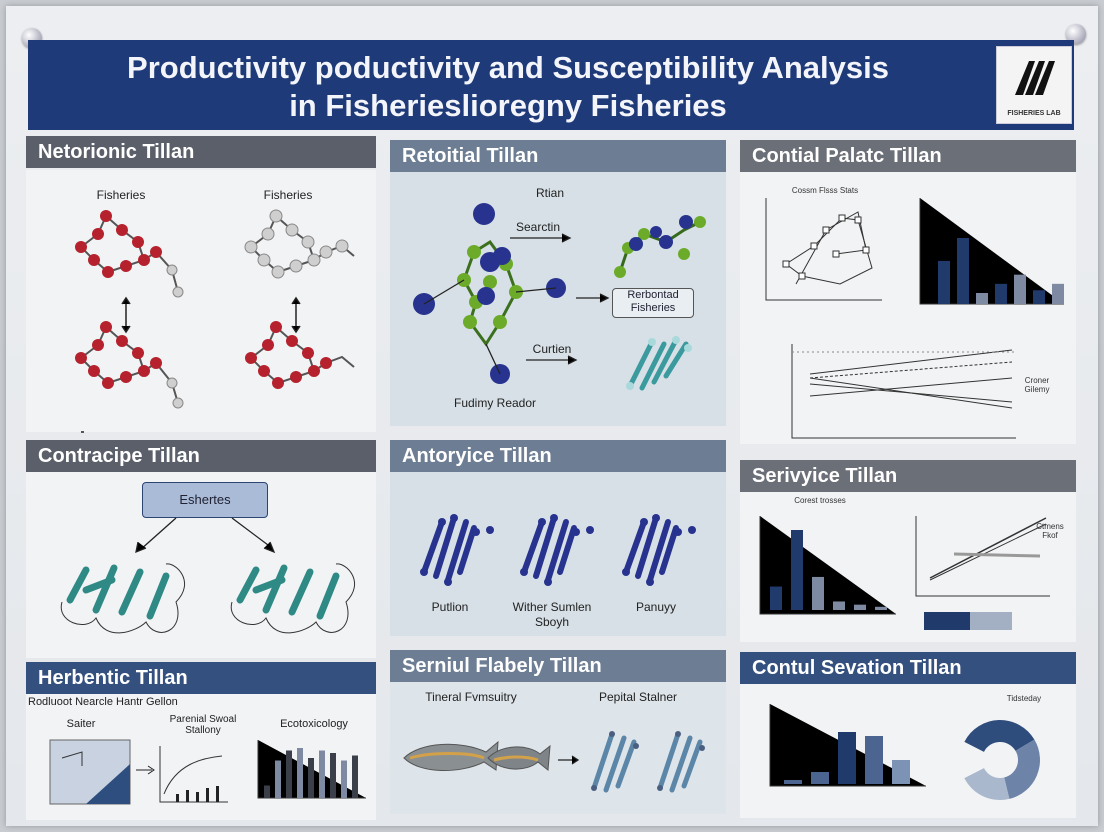  I want to click on s7-label-b: Parenial Swoal Stallony, so click(203, 725).